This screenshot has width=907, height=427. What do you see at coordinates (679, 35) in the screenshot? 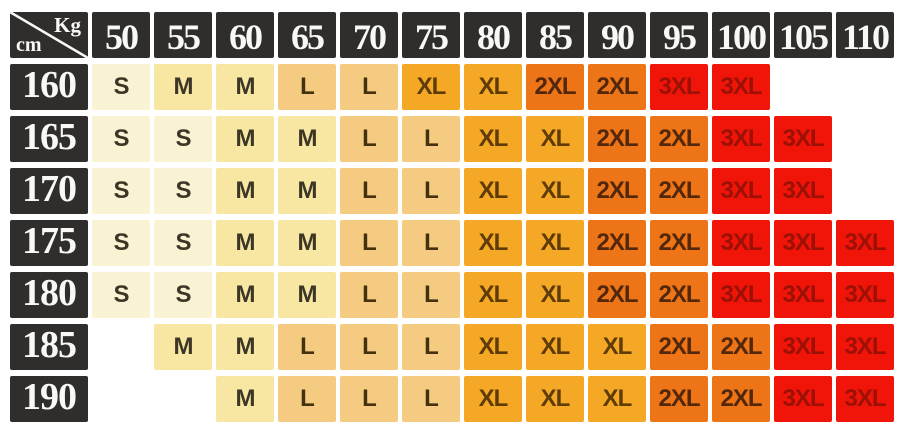
I see `weight-header-cell: 95` at bounding box center [679, 35].